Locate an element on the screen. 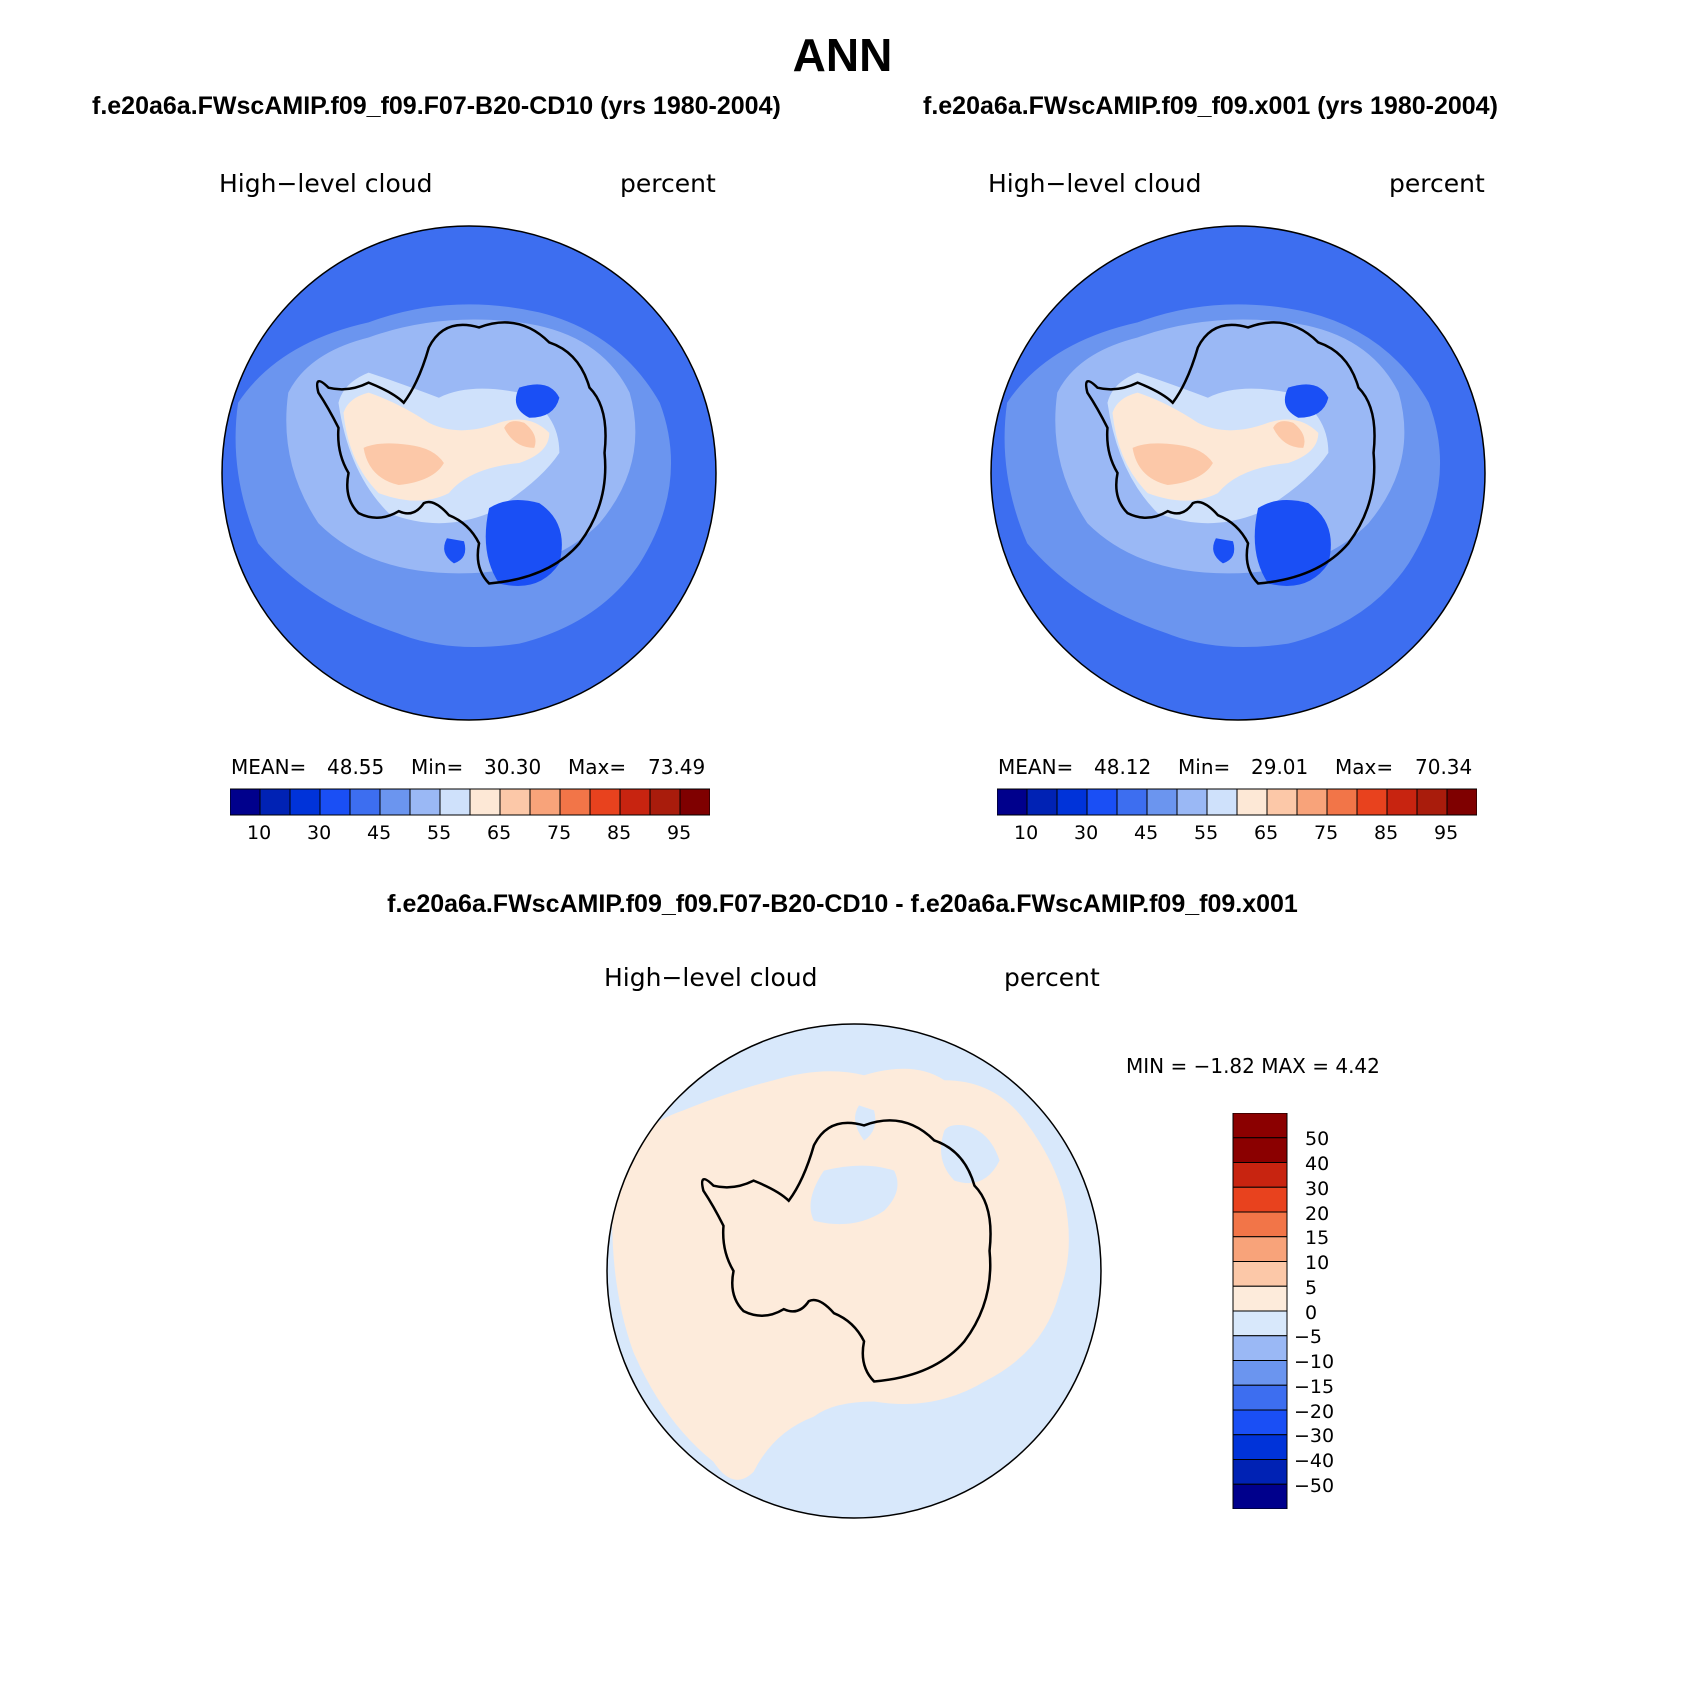 The image size is (1685, 1683). difference-colorbar-tick: 5 is located at coordinates (1311, 1288).